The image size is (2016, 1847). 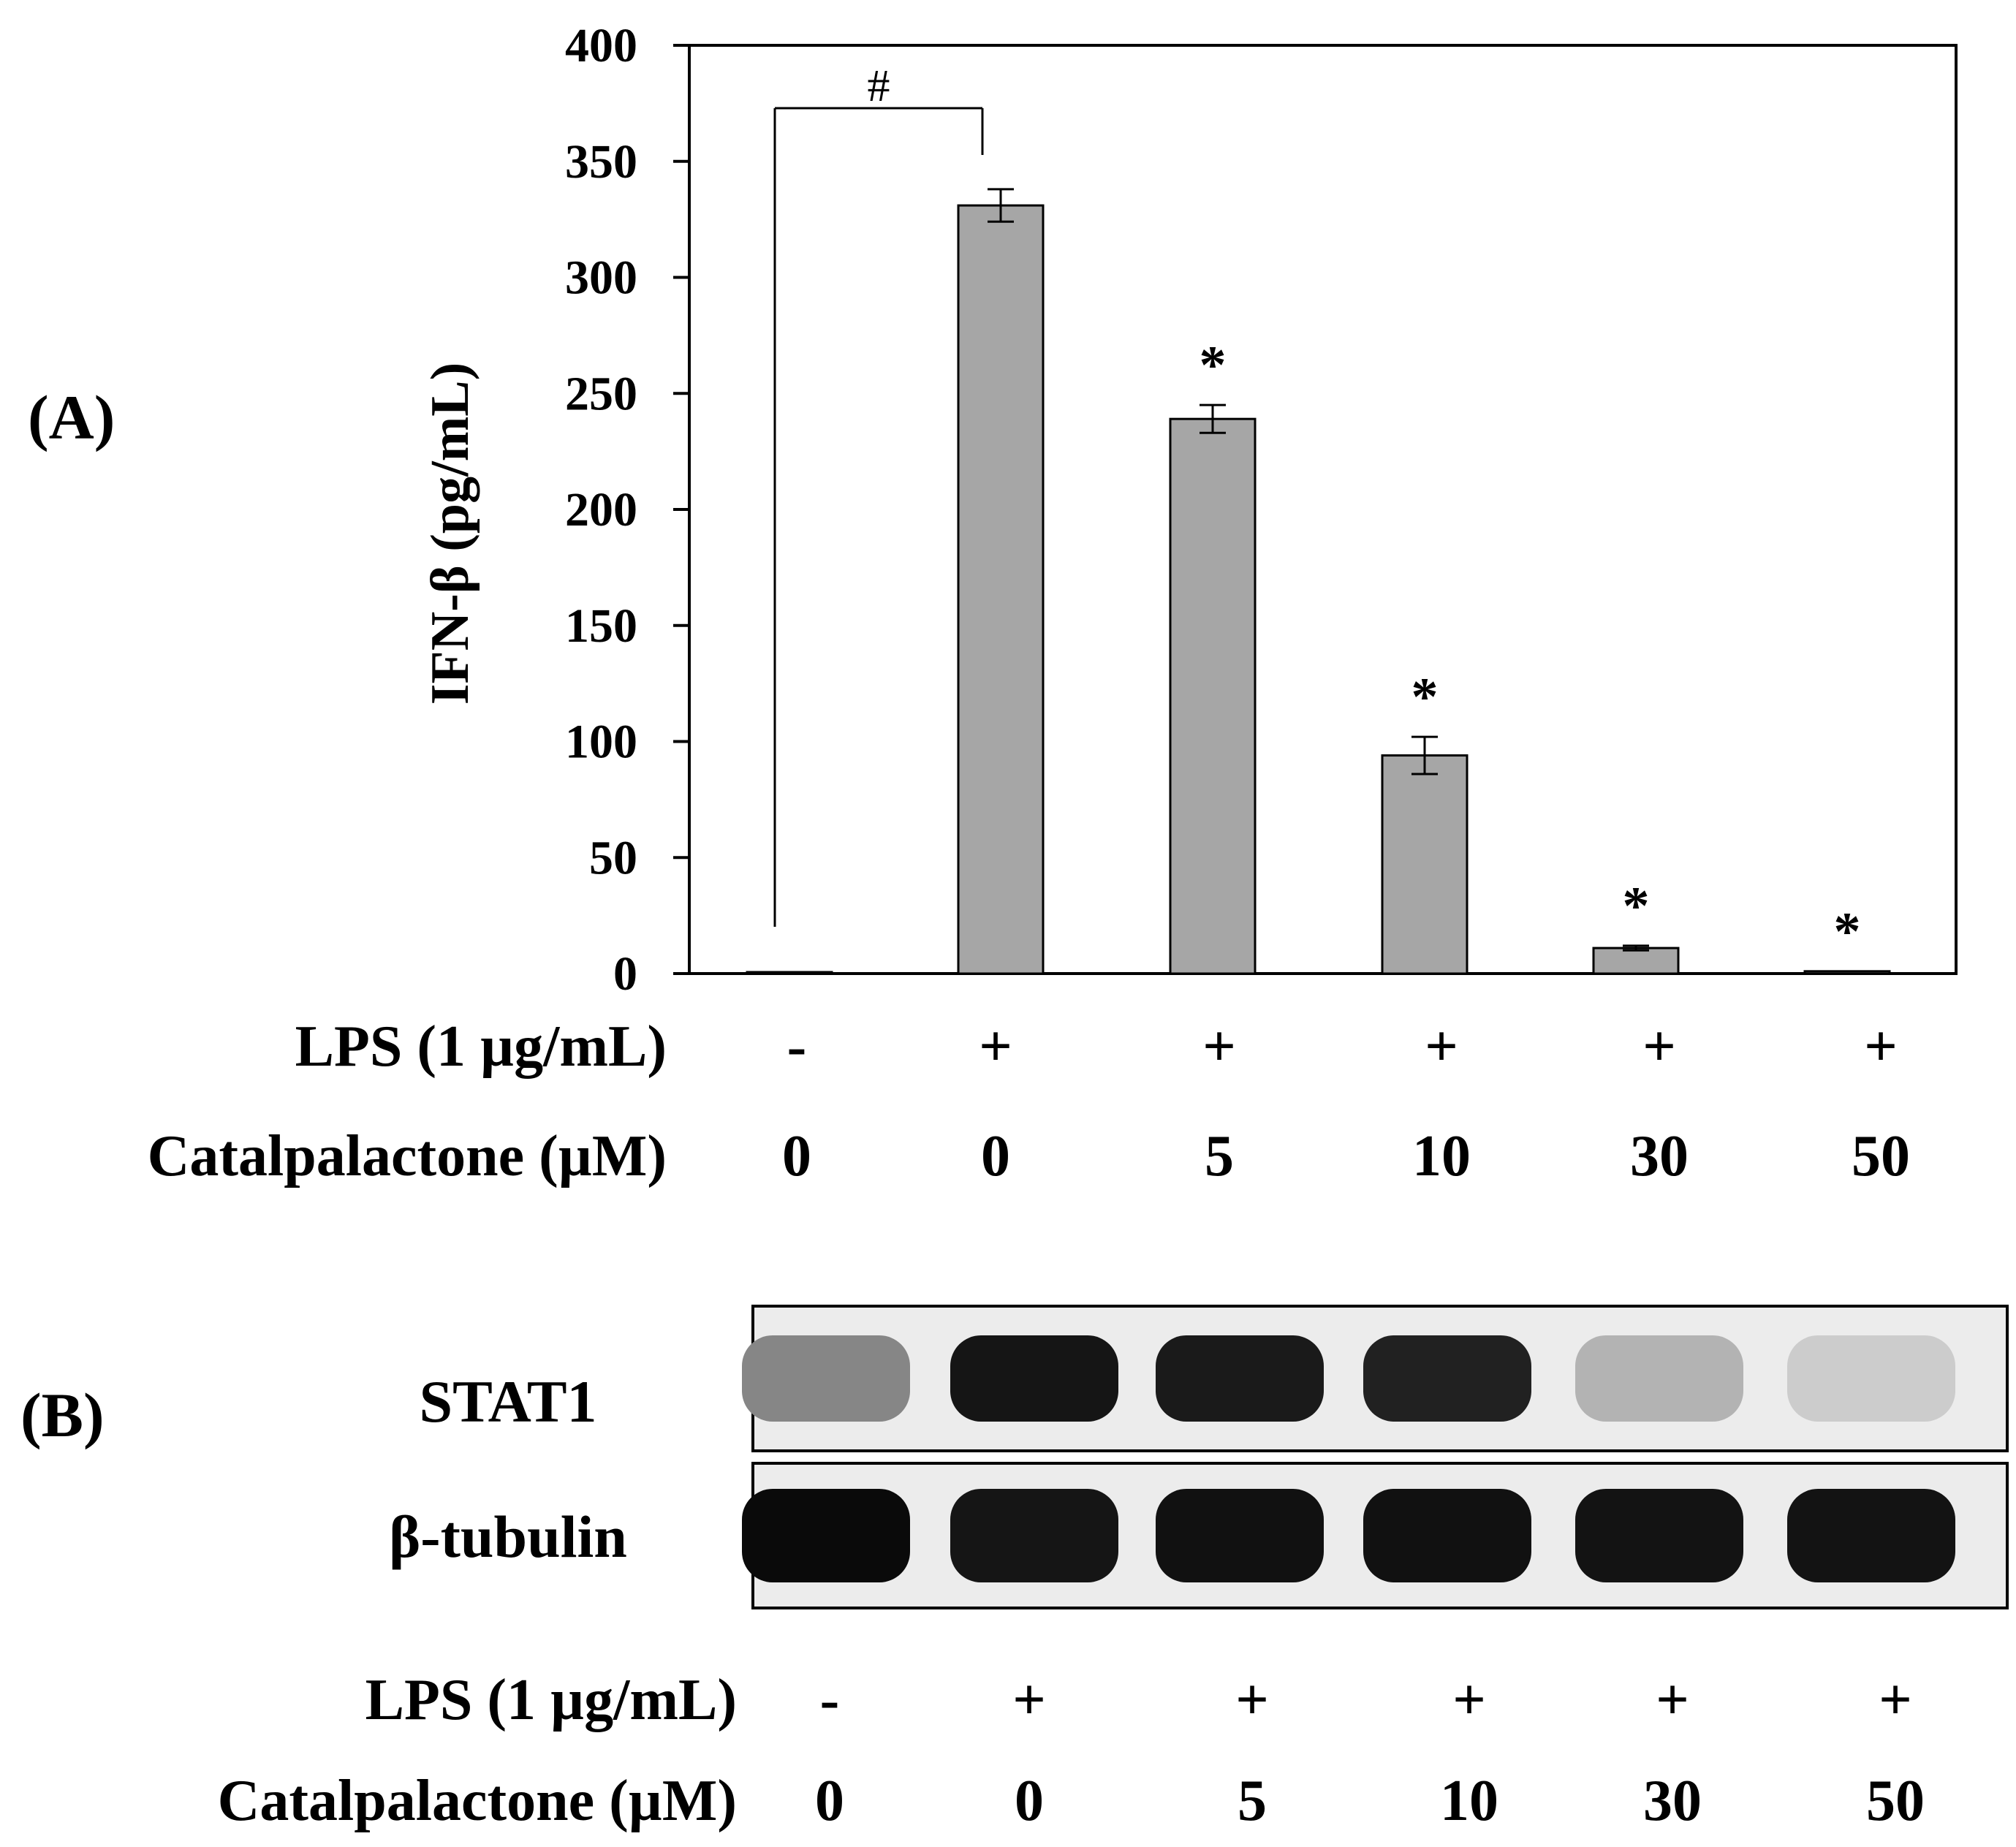 What do you see at coordinates (601, 742) in the screenshot?
I see `y-tick-label: 100` at bounding box center [601, 742].